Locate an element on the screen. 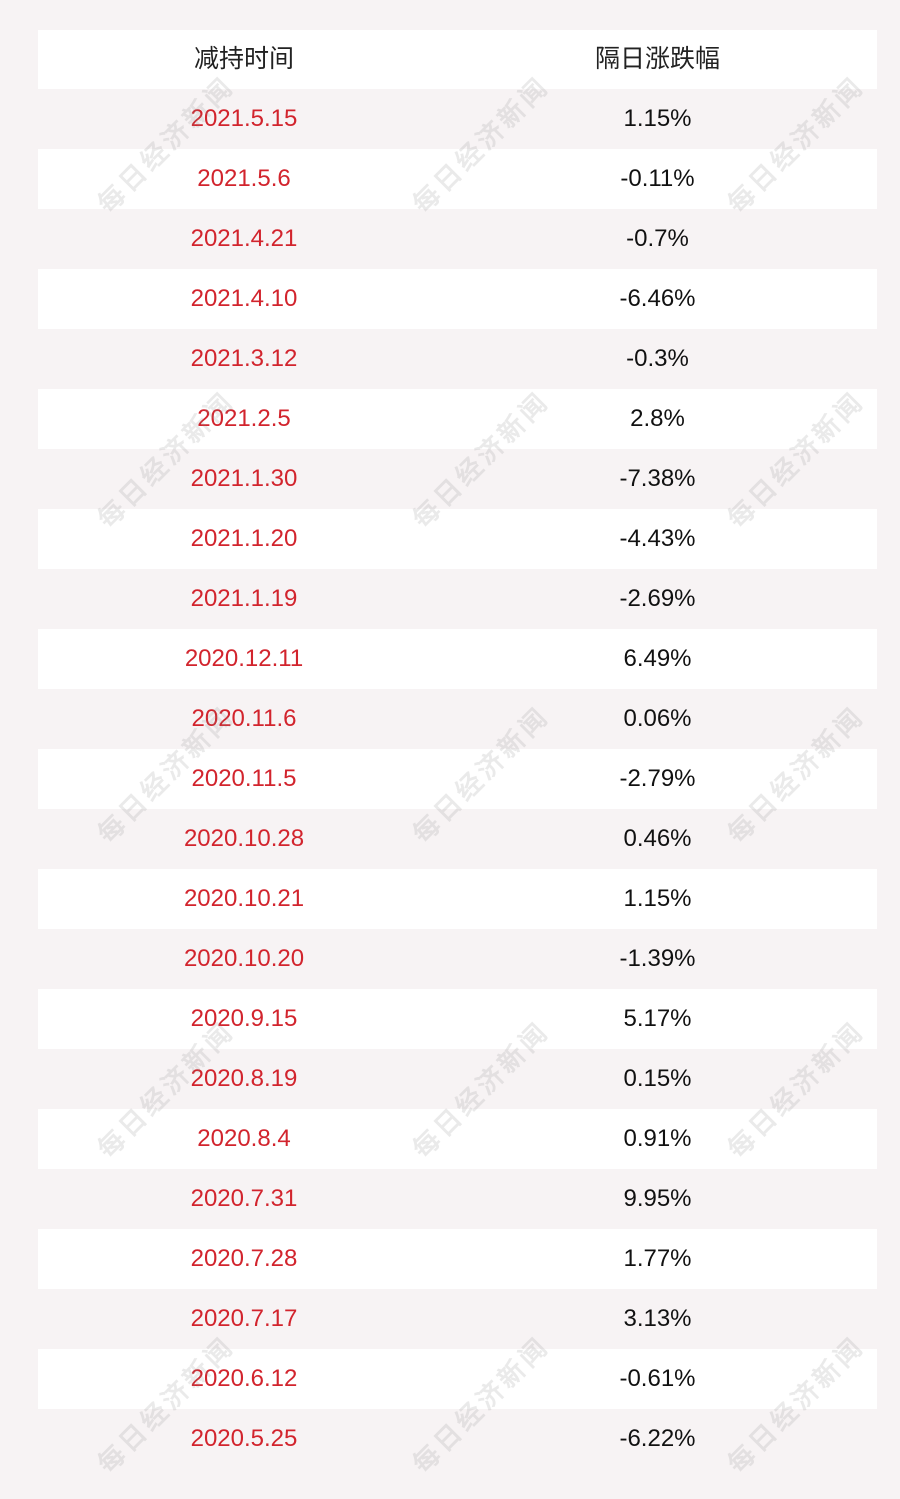  next-day-change: -2.79% is located at coordinates (657, 778).